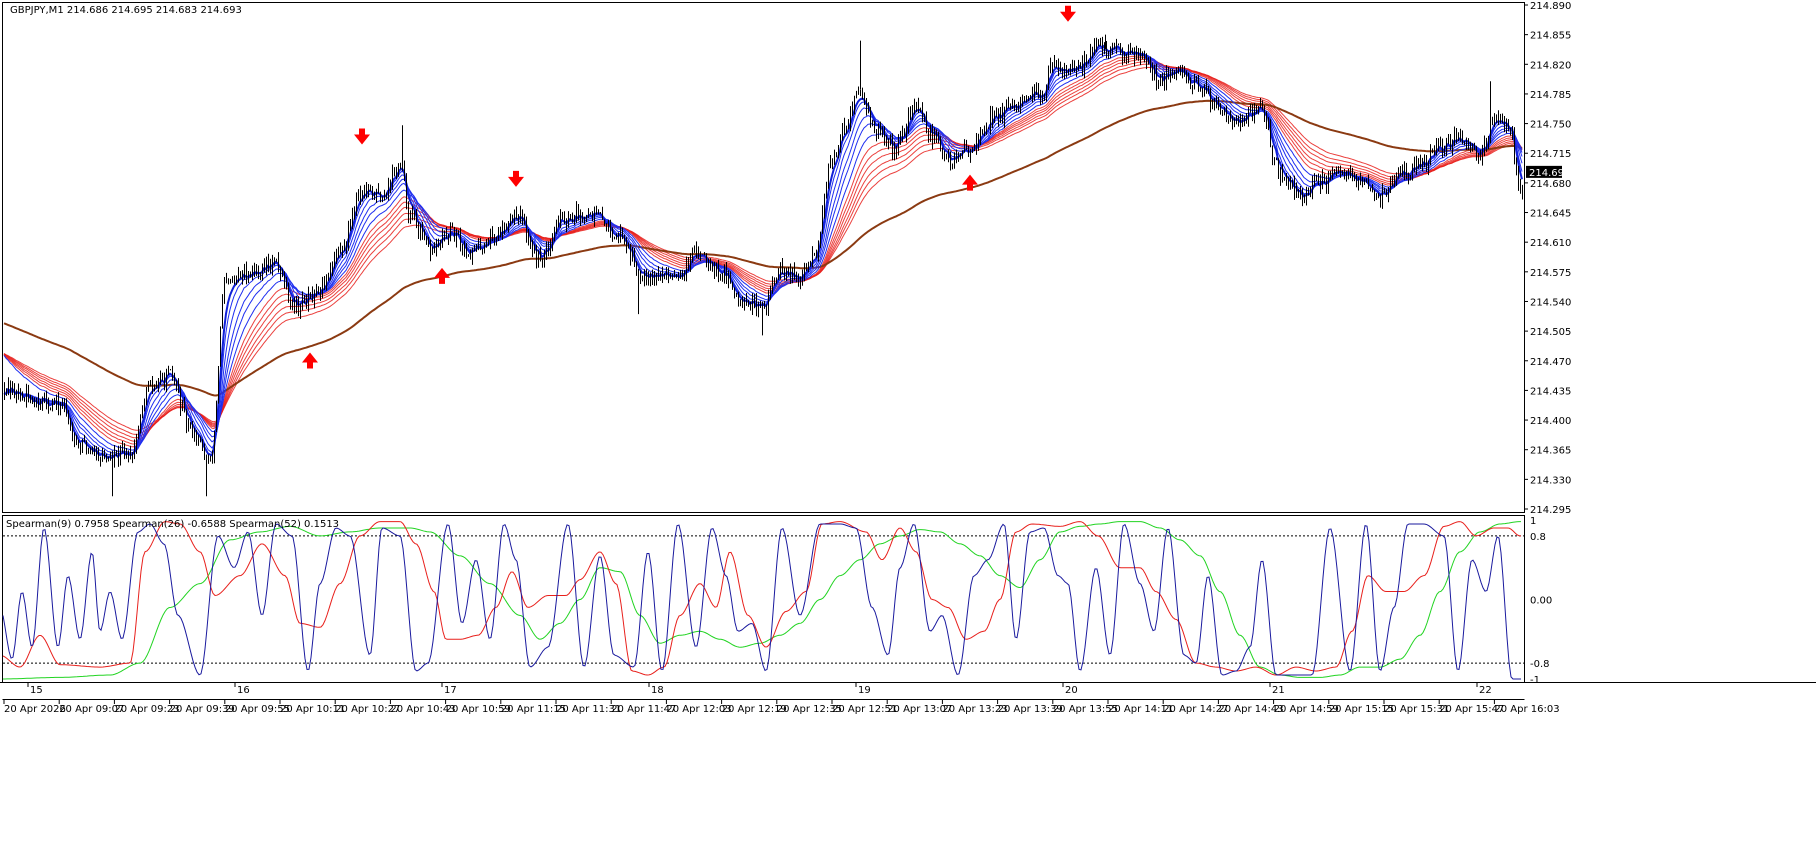 The height and width of the screenshot is (847, 1816). I want to click on current-price-label: 214.693, so click(1548, 172).